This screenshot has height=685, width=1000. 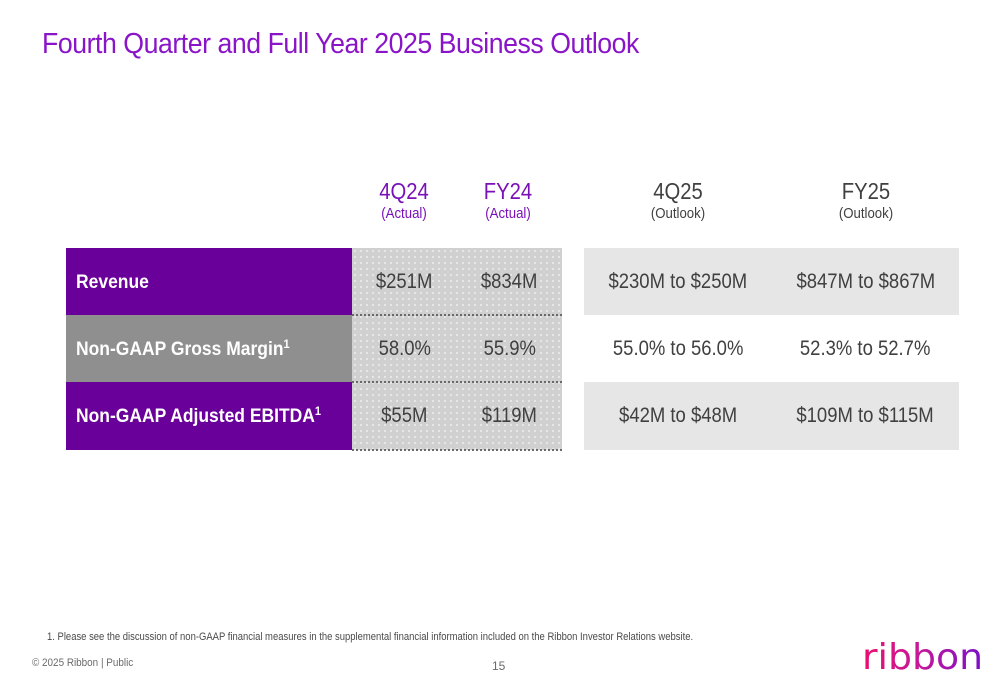 I want to click on cell-gross-margin-fy24: 55.9%, so click(x=509, y=348).